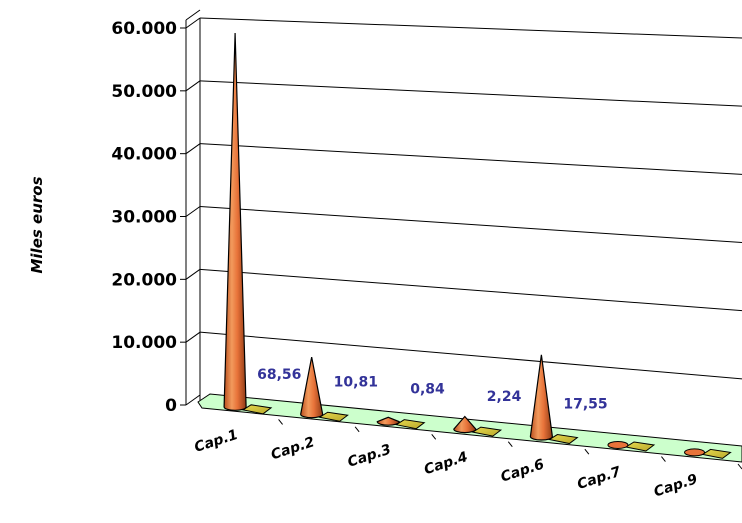 This screenshot has height=523, width=742. I want to click on data-label: 10,81, so click(356, 382).